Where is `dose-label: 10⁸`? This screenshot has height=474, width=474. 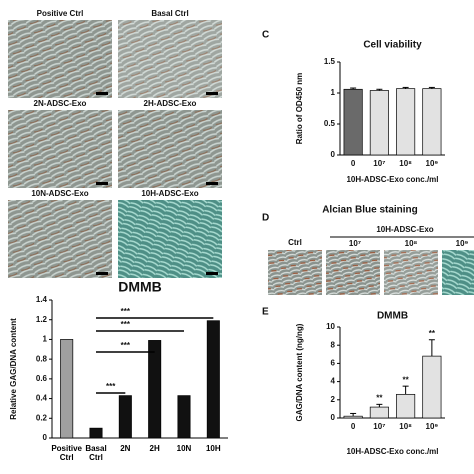 dose-label: 10⁸ is located at coordinates (411, 243).